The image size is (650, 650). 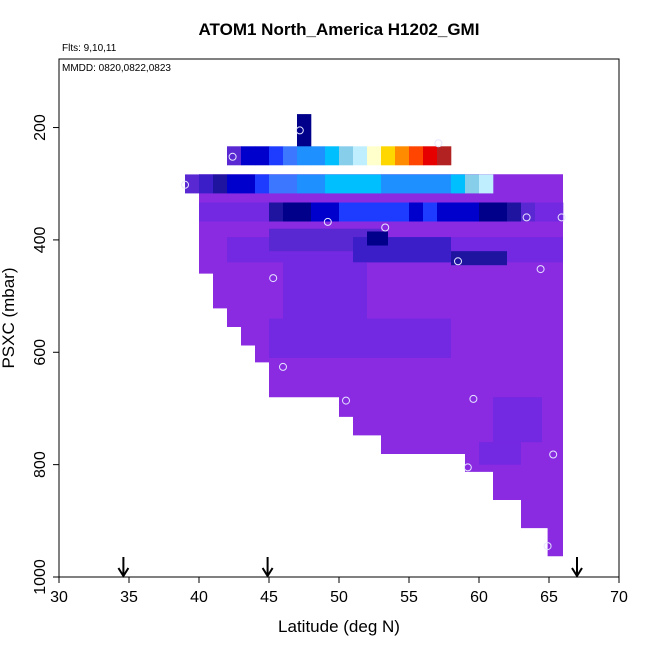 I want to click on y-tick-label: 200, so click(x=40, y=127).